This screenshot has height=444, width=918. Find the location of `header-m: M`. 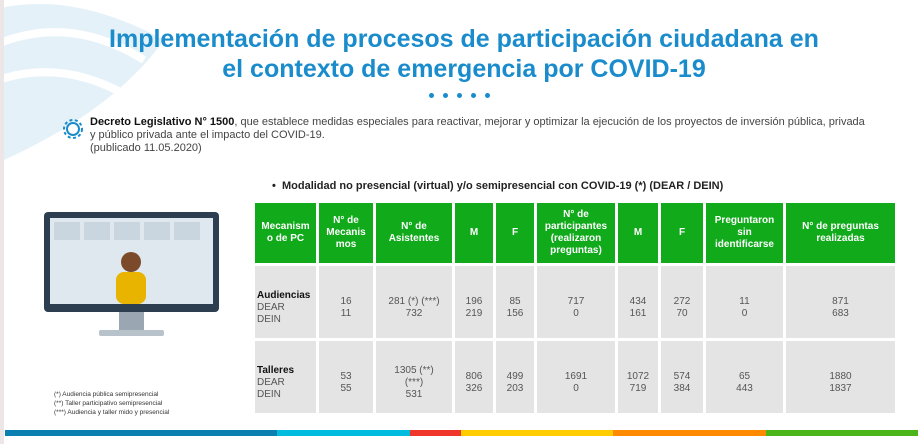

header-m: M is located at coordinates (474, 233).